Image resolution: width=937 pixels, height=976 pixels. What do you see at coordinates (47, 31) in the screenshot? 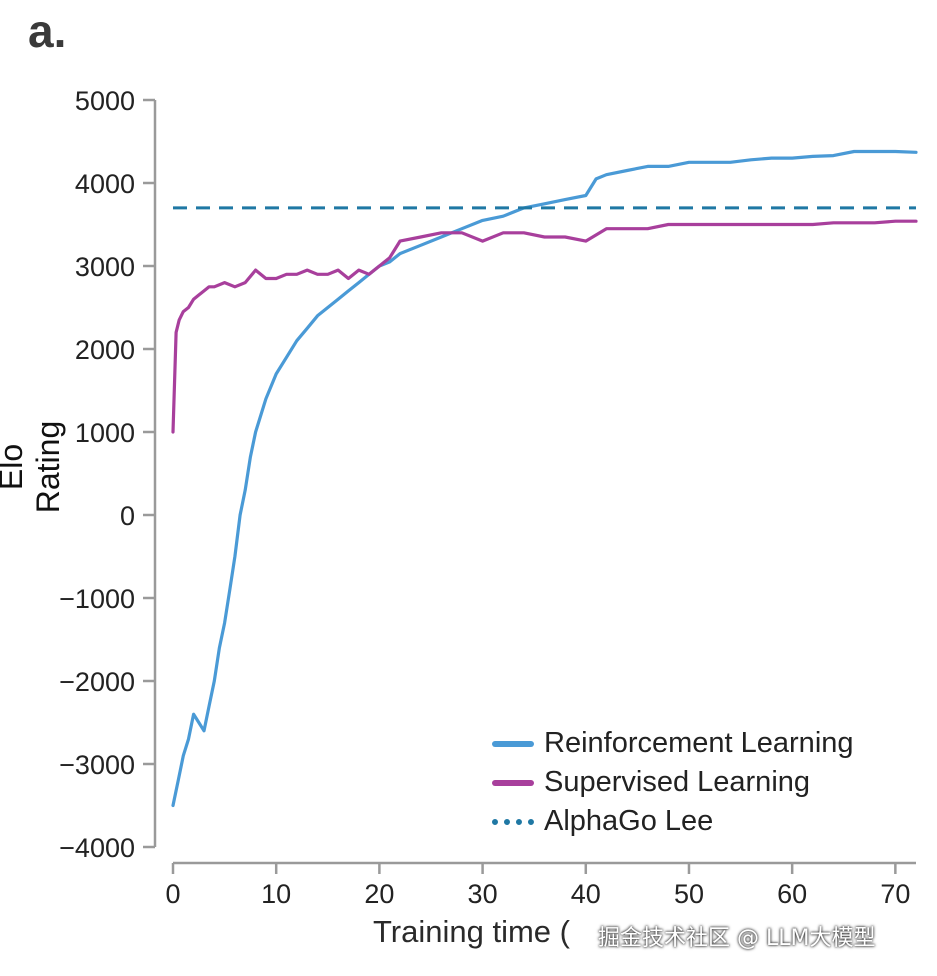
I see `panel-label: a.` at bounding box center [47, 31].